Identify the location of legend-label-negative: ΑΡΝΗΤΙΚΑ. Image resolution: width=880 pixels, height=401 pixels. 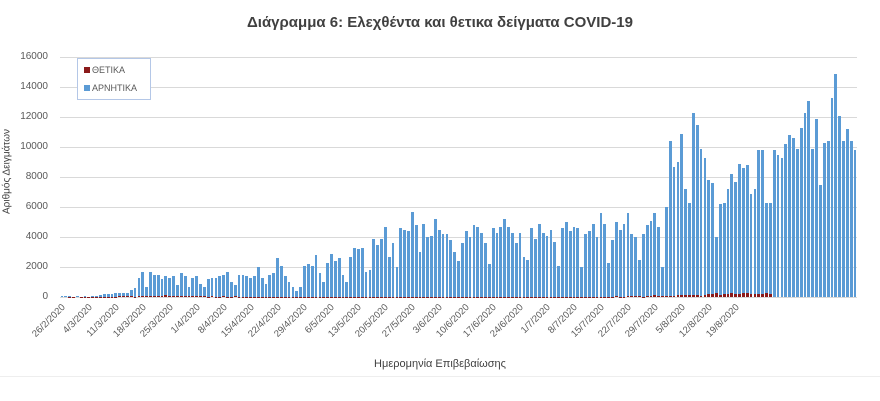
(115, 88).